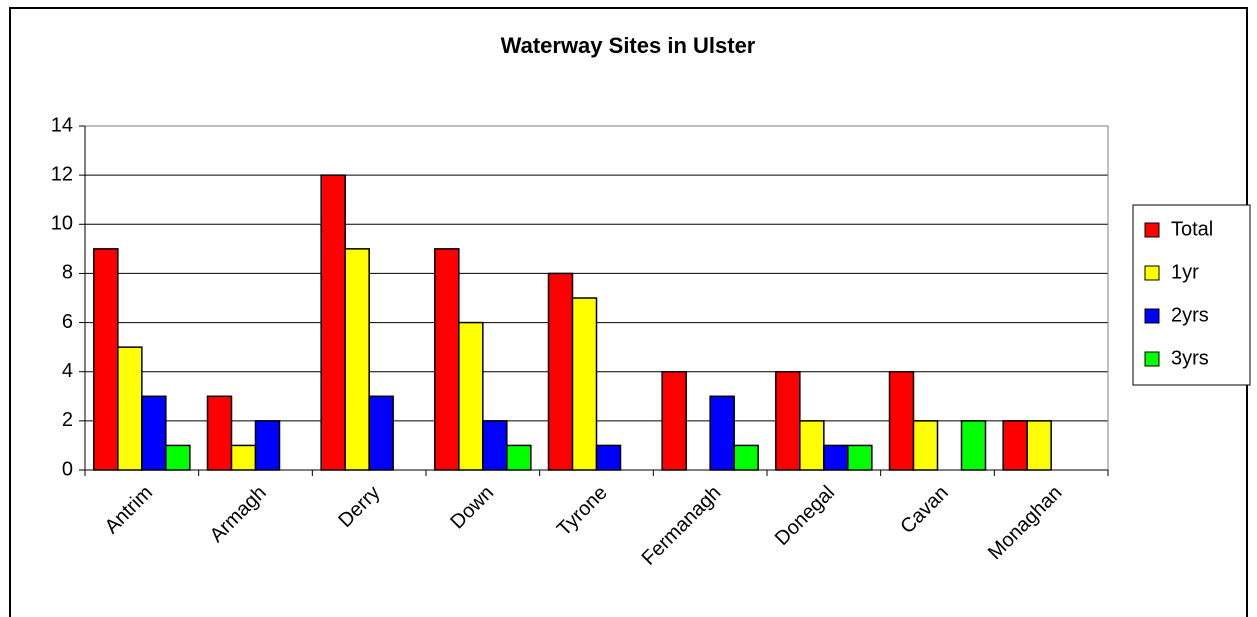 This screenshot has height=617, width=1257. Describe the element at coordinates (67, 371) in the screenshot. I see `y-tick-label: 4` at that location.